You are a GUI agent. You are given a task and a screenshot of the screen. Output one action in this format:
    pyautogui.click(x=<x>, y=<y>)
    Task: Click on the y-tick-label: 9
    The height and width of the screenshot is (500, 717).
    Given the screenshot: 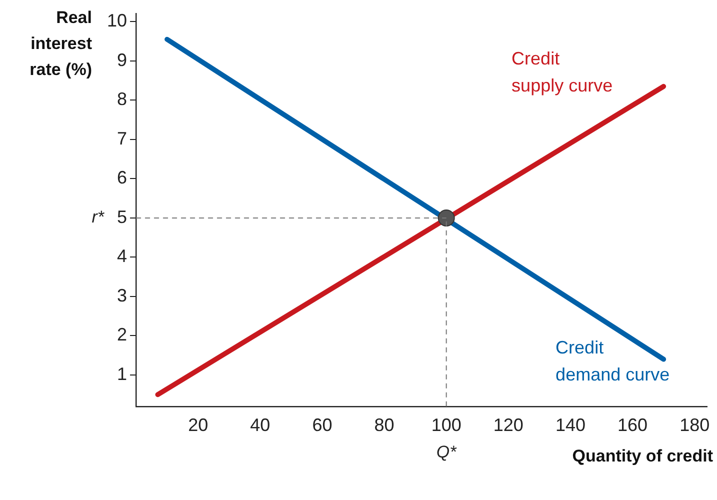 What is the action you would take?
    pyautogui.click(x=122, y=60)
    